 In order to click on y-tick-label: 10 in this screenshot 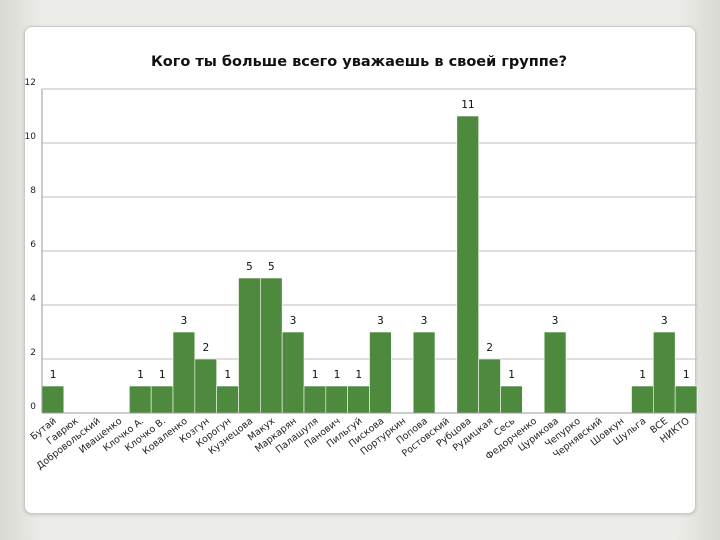, I will do `click(31, 137)`.